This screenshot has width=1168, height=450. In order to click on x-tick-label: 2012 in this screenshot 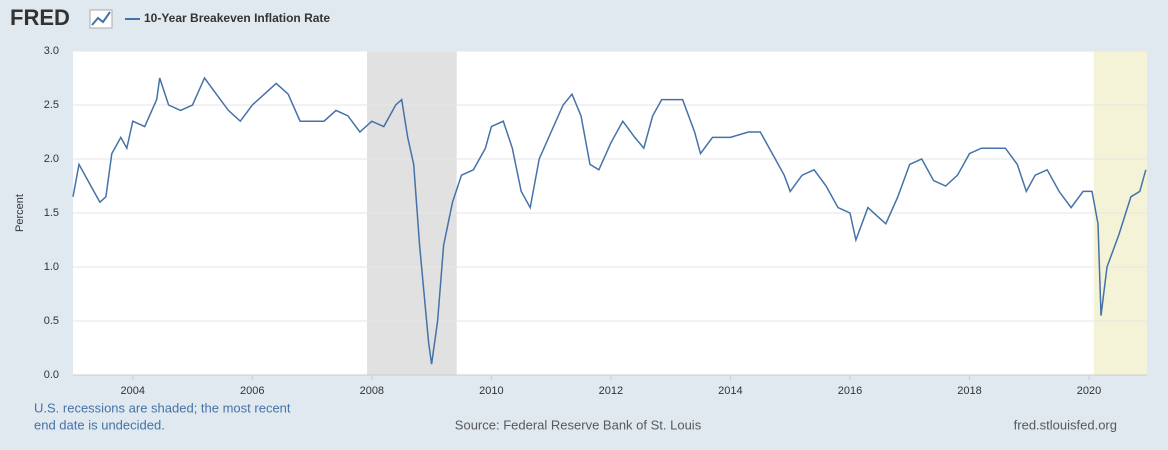, I will do `click(611, 391)`.